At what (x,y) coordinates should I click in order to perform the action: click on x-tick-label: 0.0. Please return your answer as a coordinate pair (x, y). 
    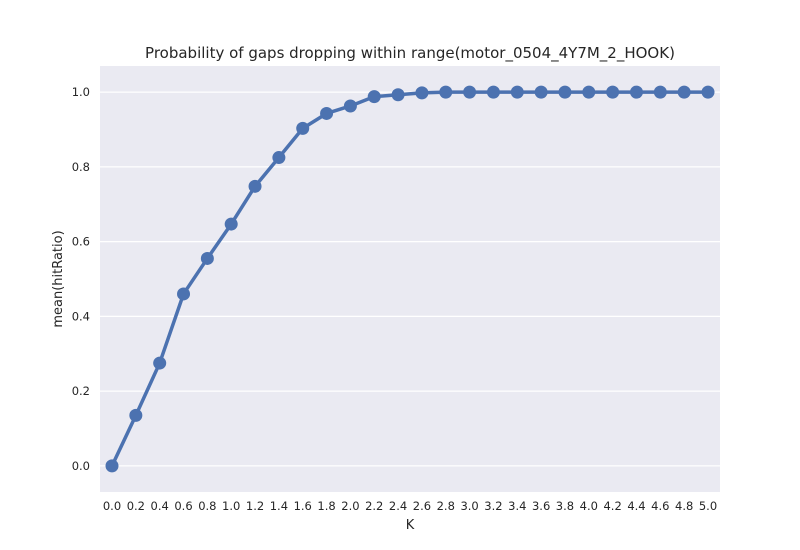
    Looking at the image, I should click on (112, 506).